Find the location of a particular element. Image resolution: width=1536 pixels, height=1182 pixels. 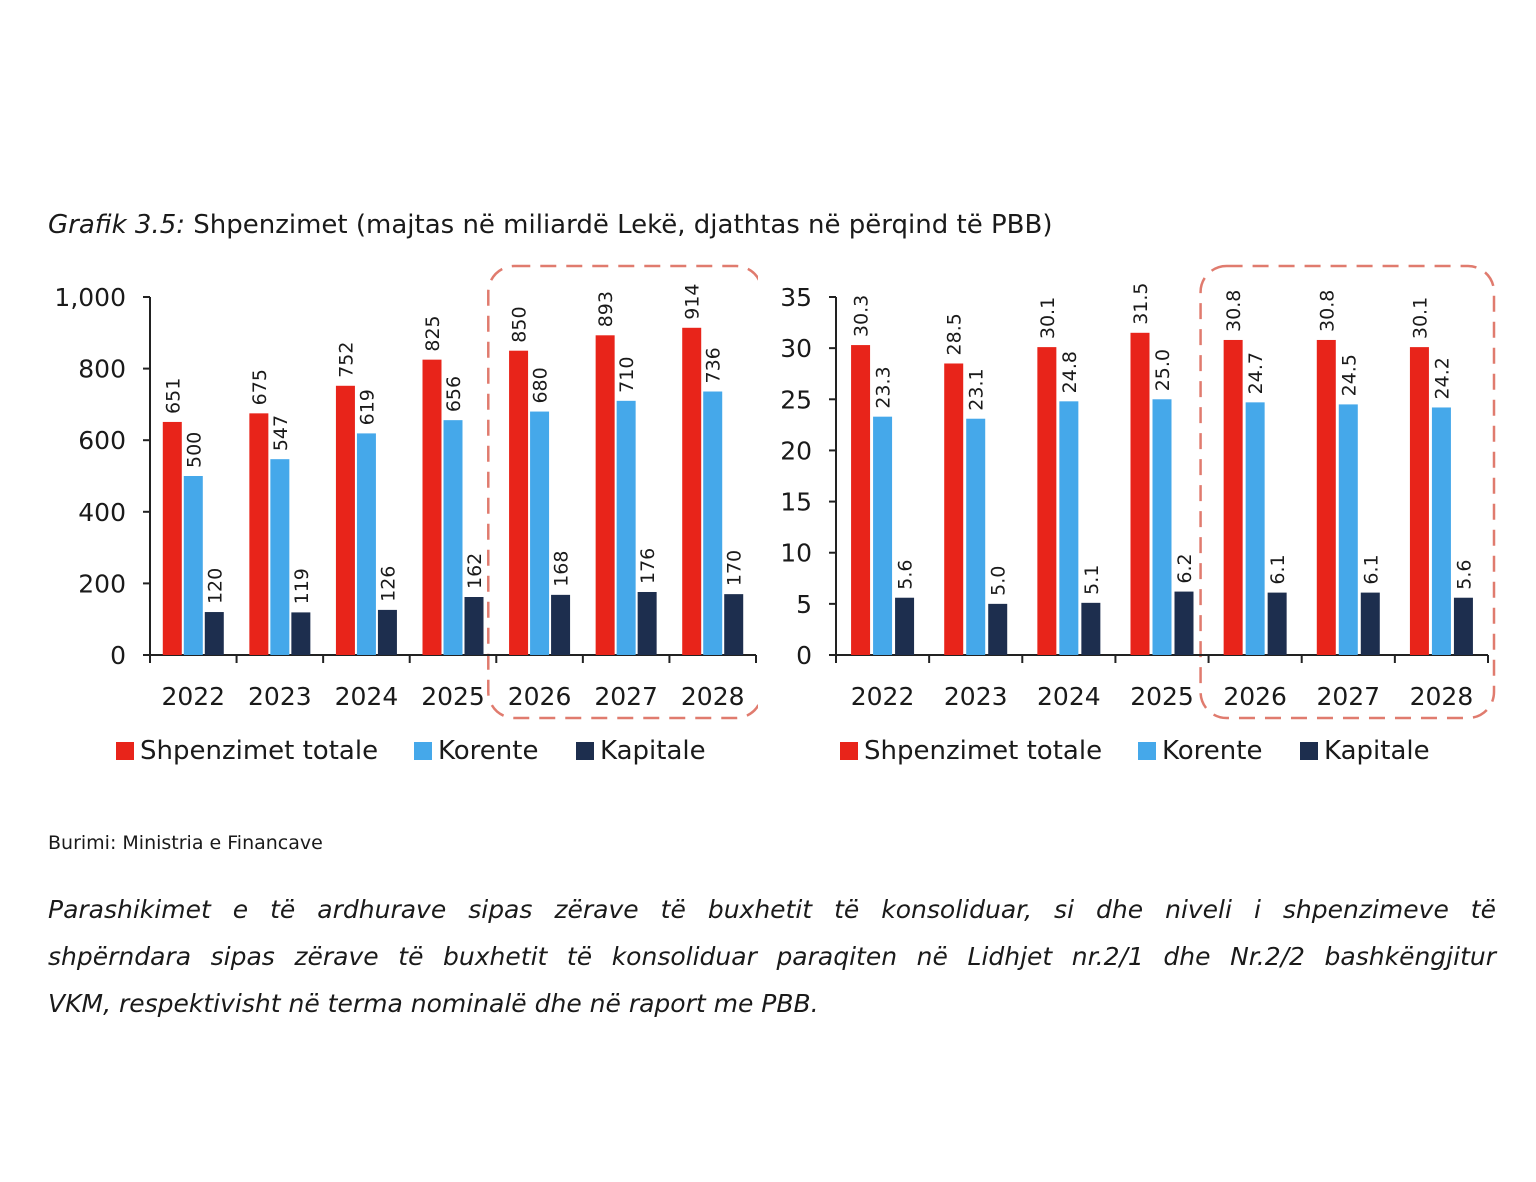

right-x-tick-label: 2022 is located at coordinates (883, 696).